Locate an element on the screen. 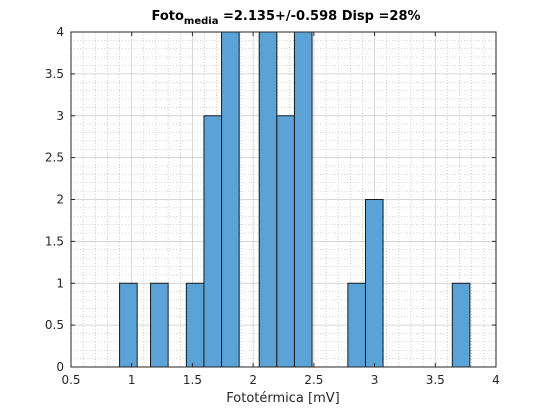 This screenshot has width=548, height=416. y-tick-label: 0 is located at coordinates (60, 367).